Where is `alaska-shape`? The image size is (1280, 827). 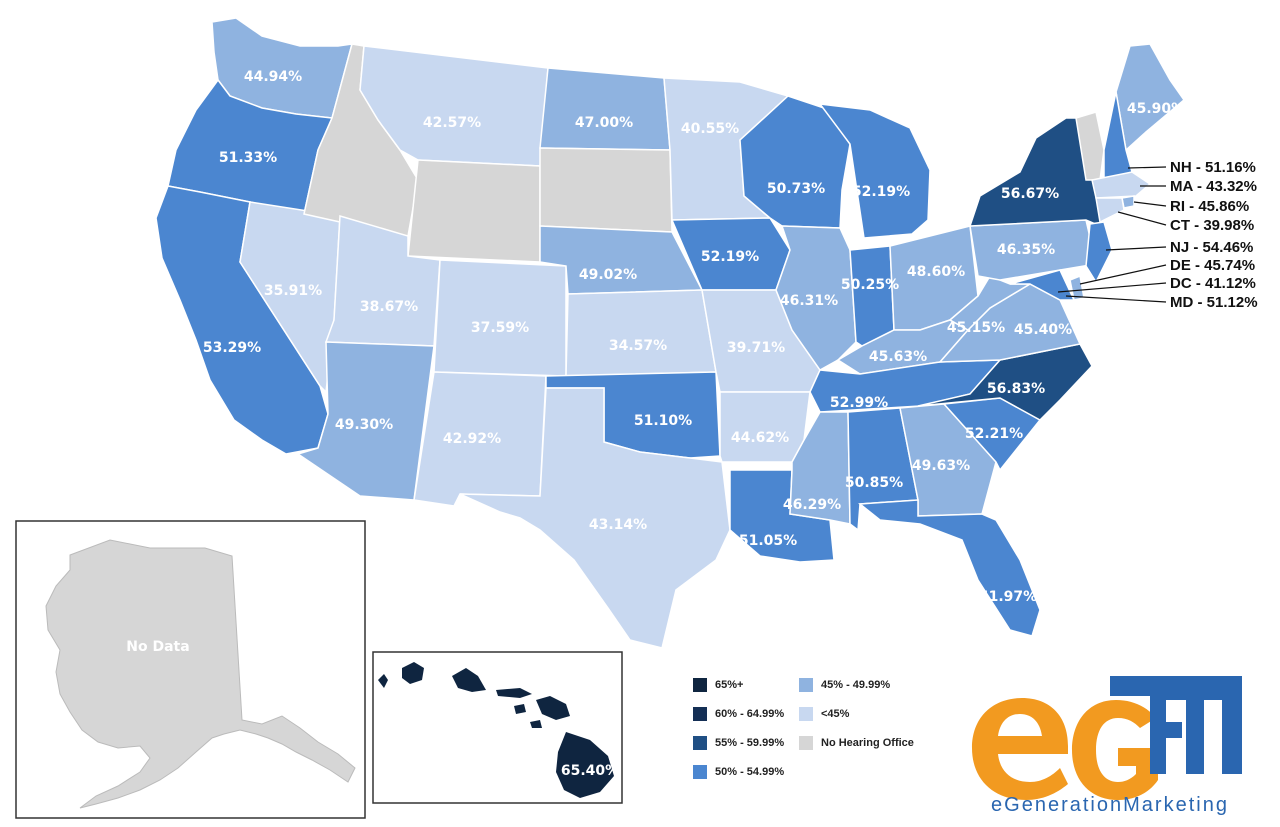
alaska-shape is located at coordinates (200, 674).